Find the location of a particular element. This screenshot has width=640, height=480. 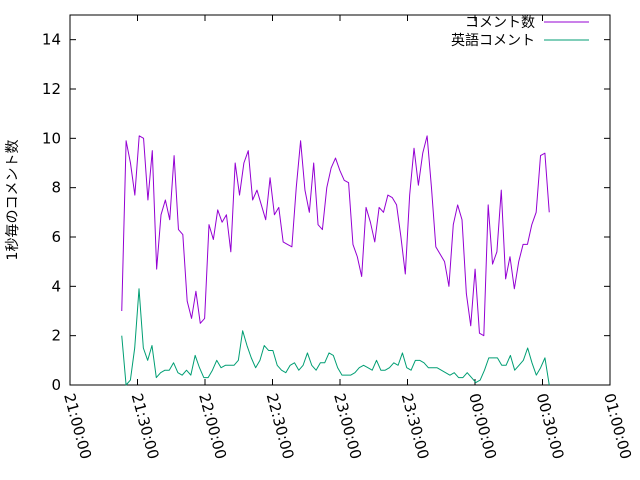

y-tick-label: 8 is located at coordinates (56, 188).